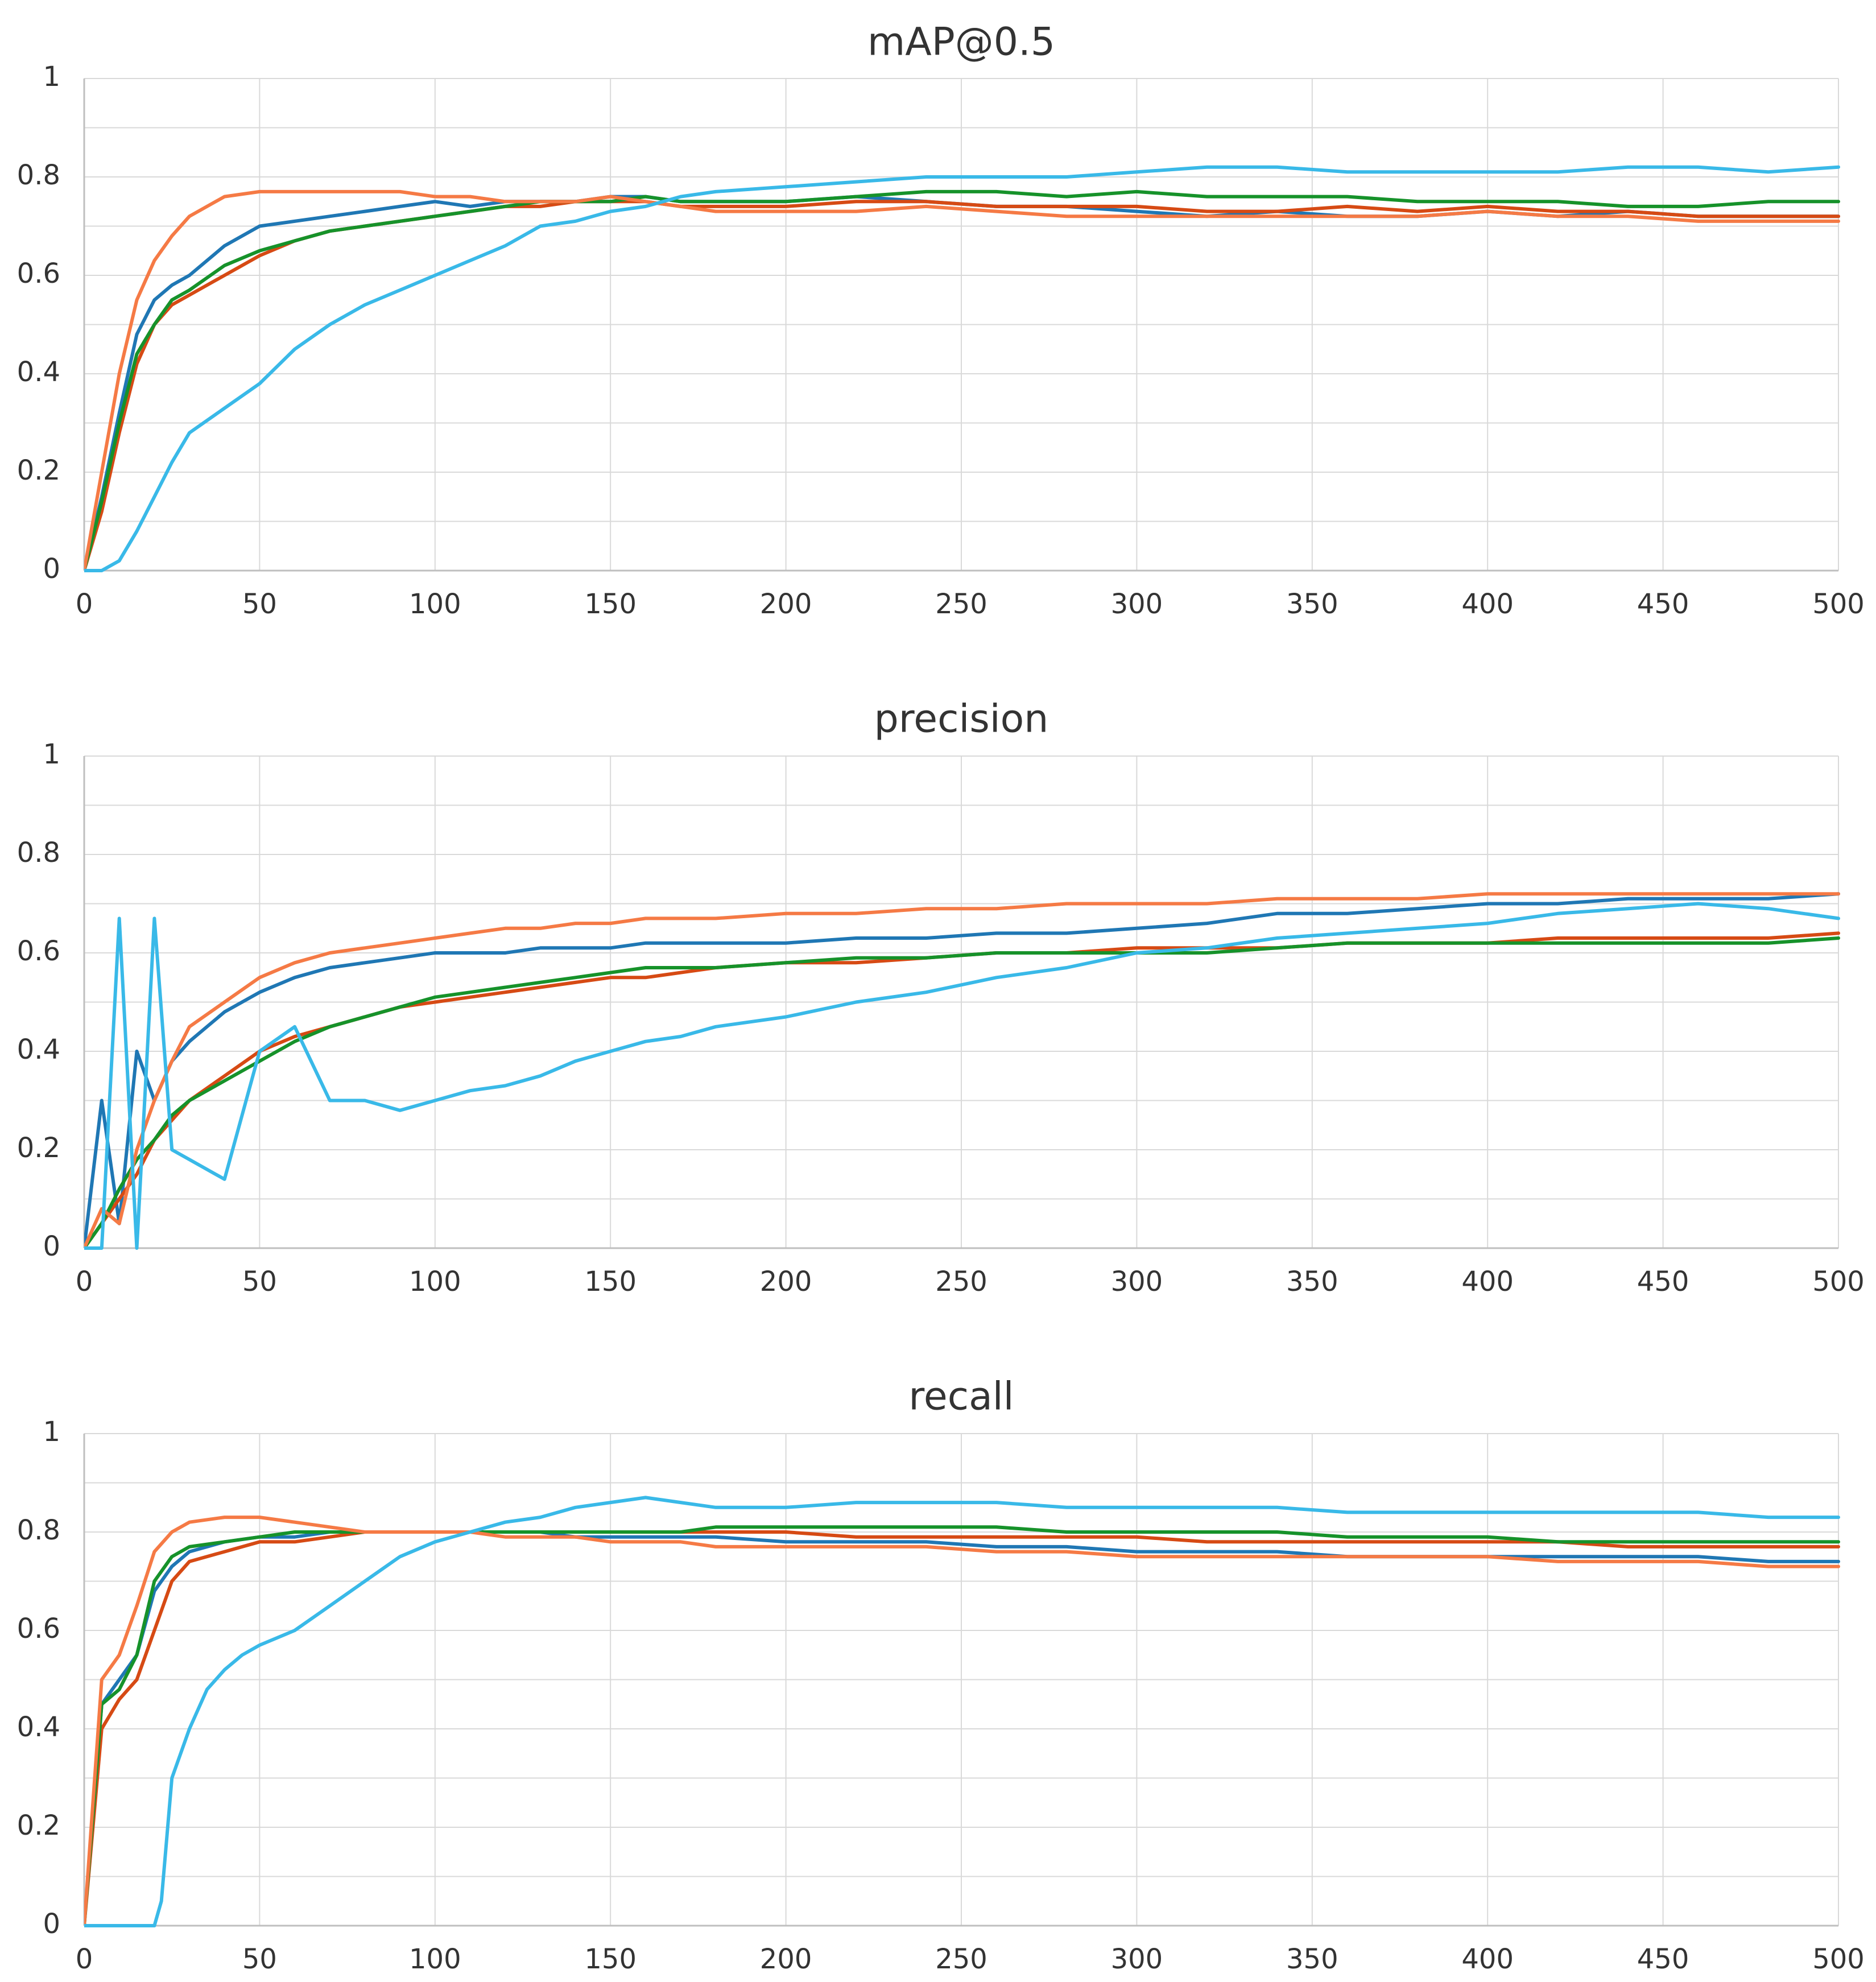  Describe the element at coordinates (961, 719) in the screenshot. I see `chart-title: precision` at that location.